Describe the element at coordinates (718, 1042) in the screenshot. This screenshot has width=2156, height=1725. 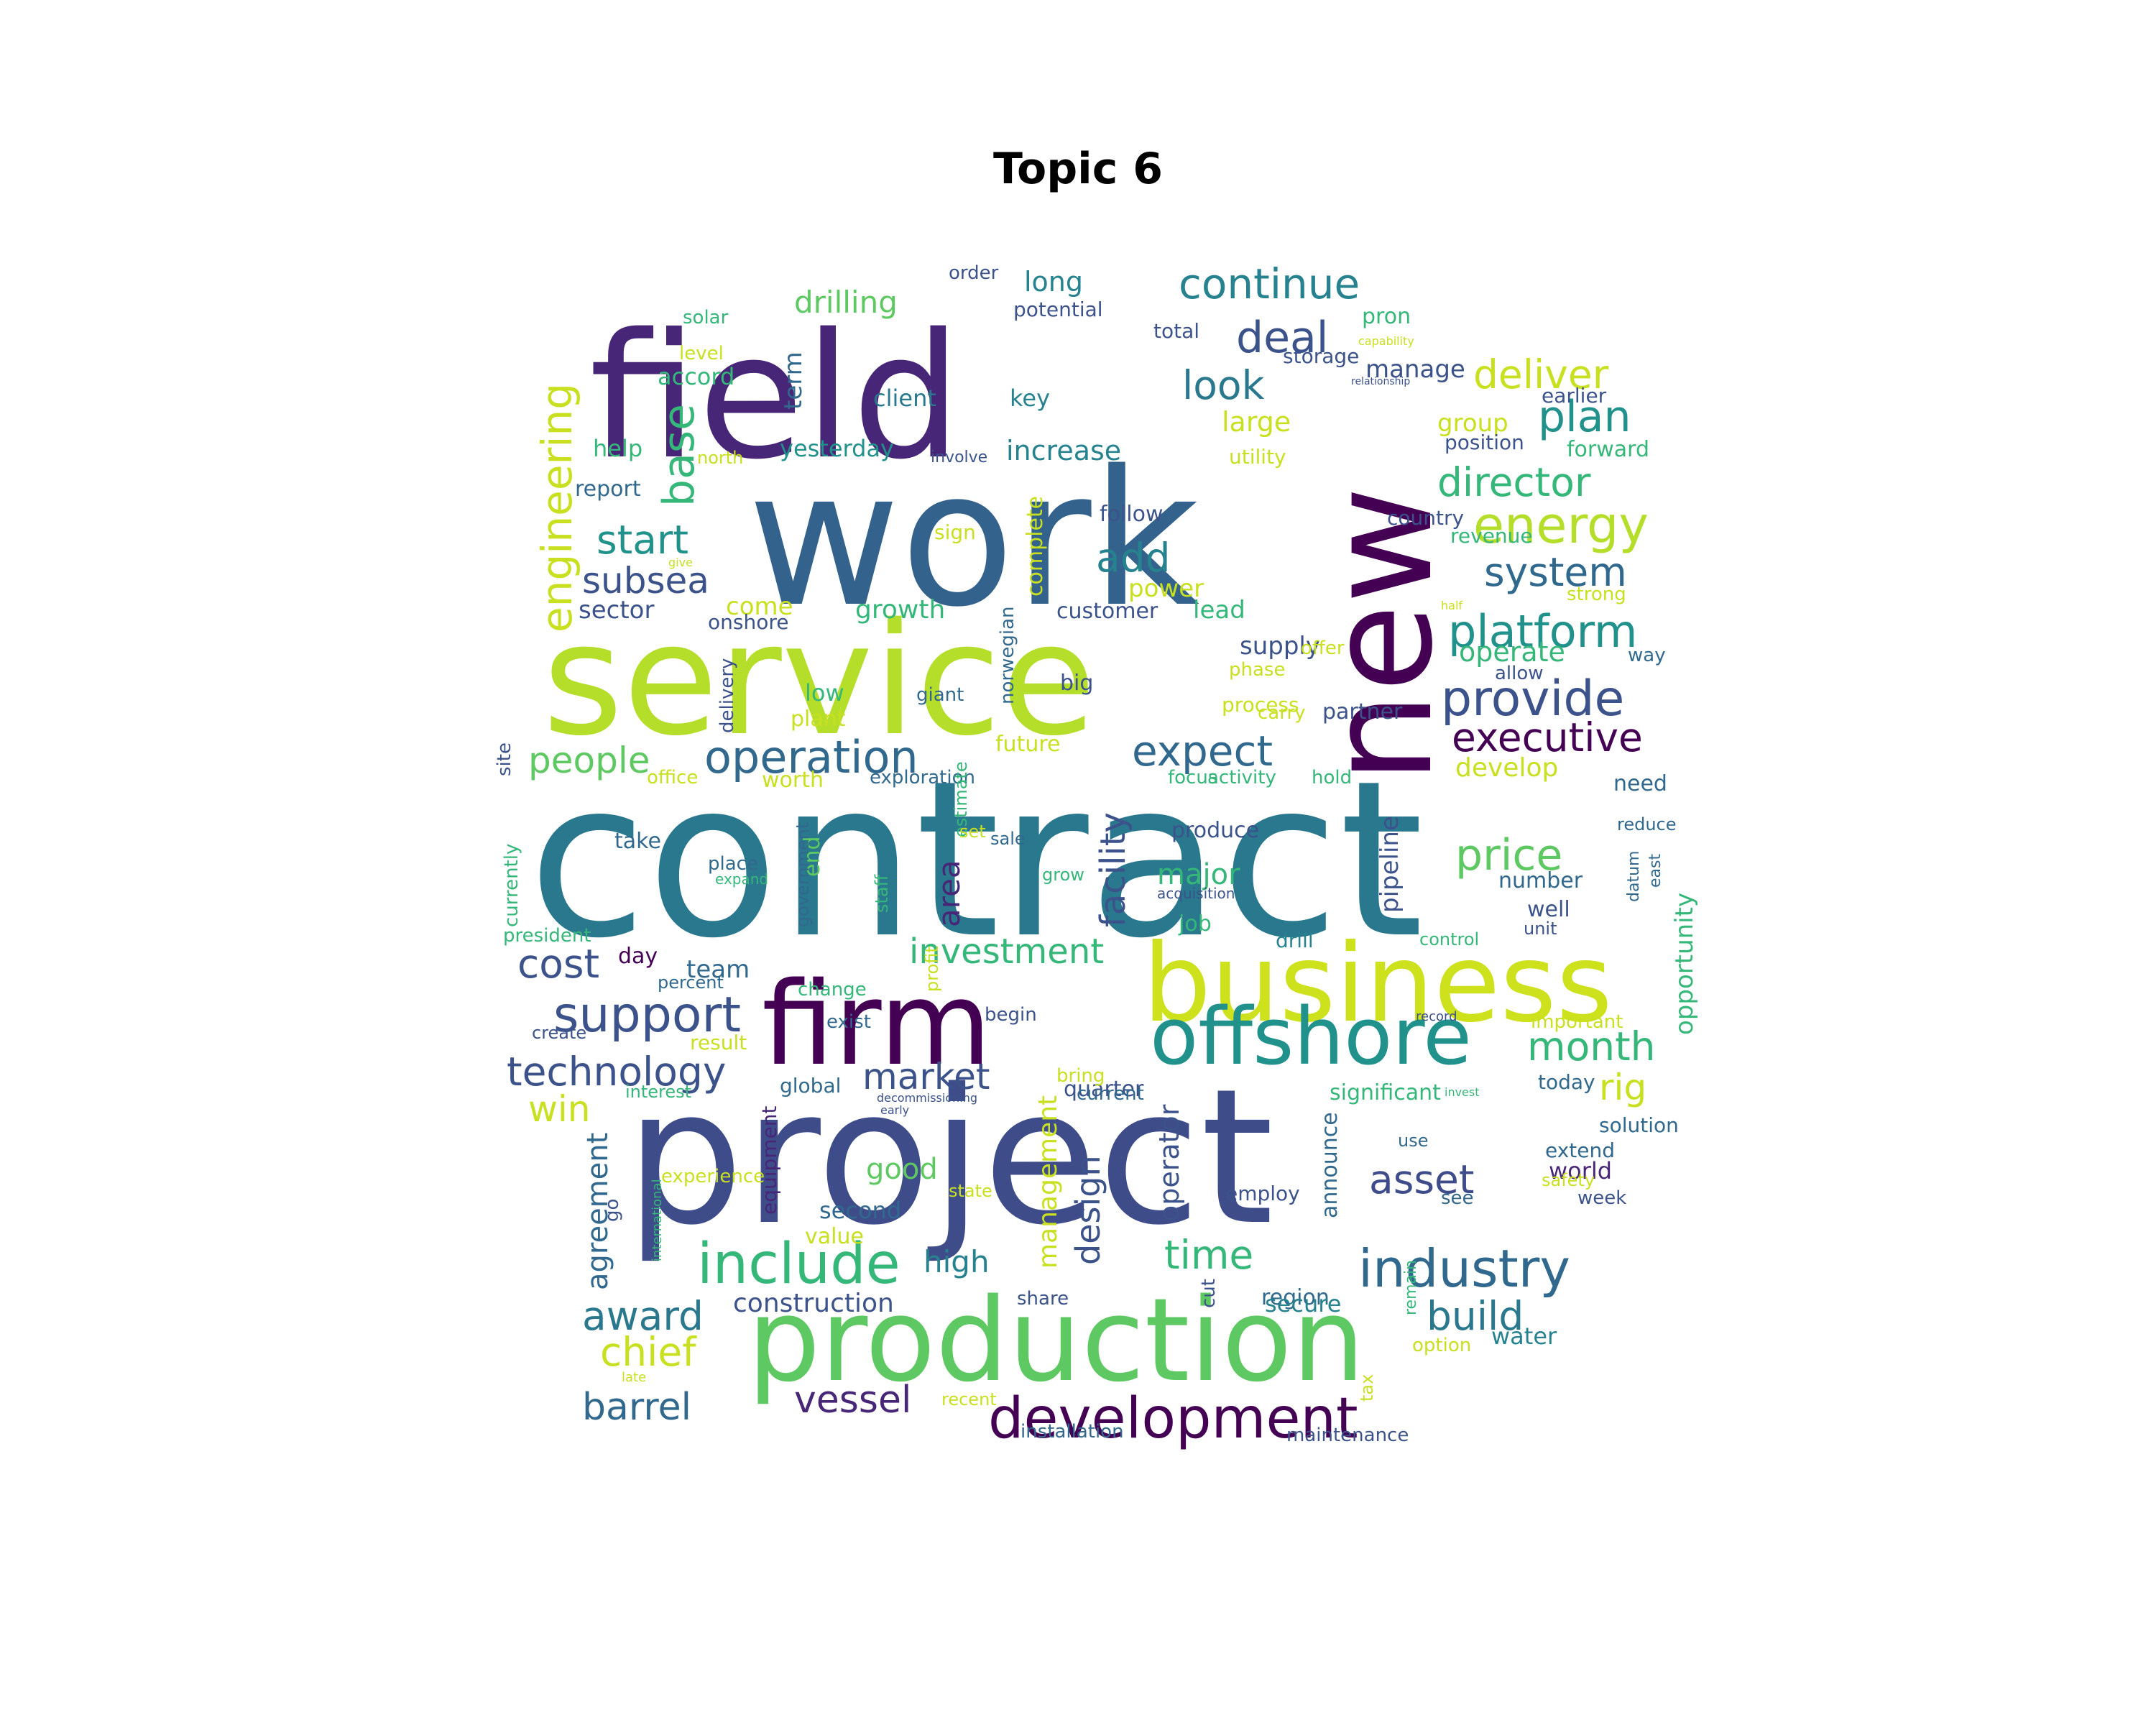
I see `word-result: result` at that location.